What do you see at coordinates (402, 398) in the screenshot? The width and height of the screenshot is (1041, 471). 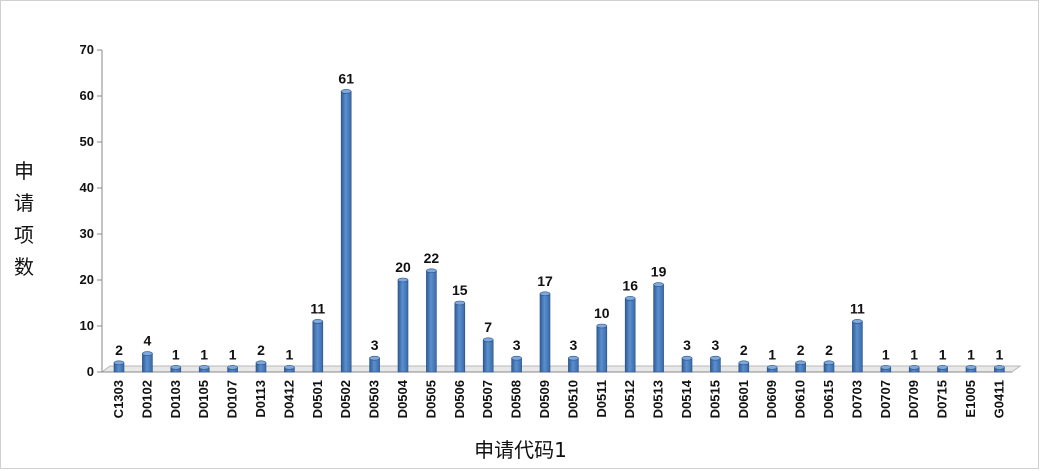 I see `x-tick-label: D0504` at bounding box center [402, 398].